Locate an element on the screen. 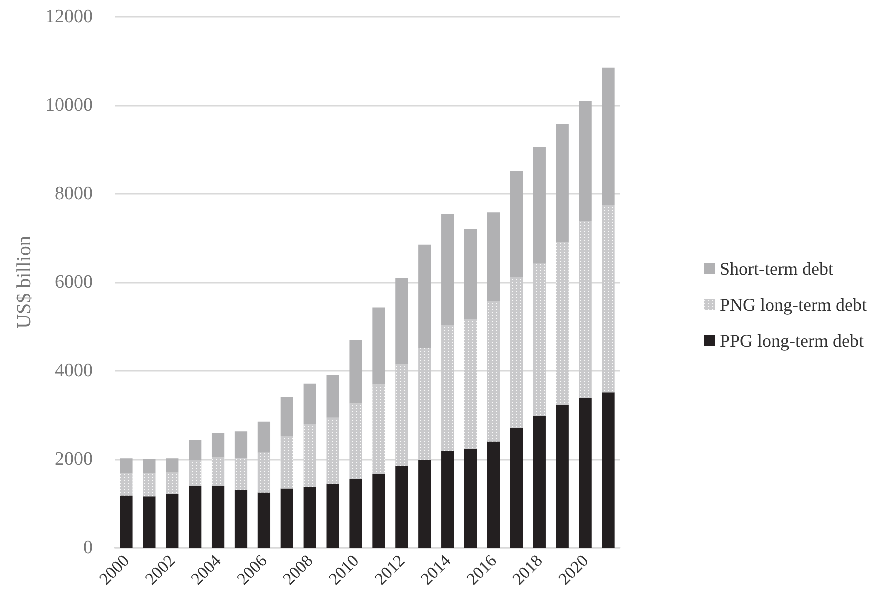 This screenshot has height=610, width=876. legend-label: PPG long-term debt is located at coordinates (792, 341).